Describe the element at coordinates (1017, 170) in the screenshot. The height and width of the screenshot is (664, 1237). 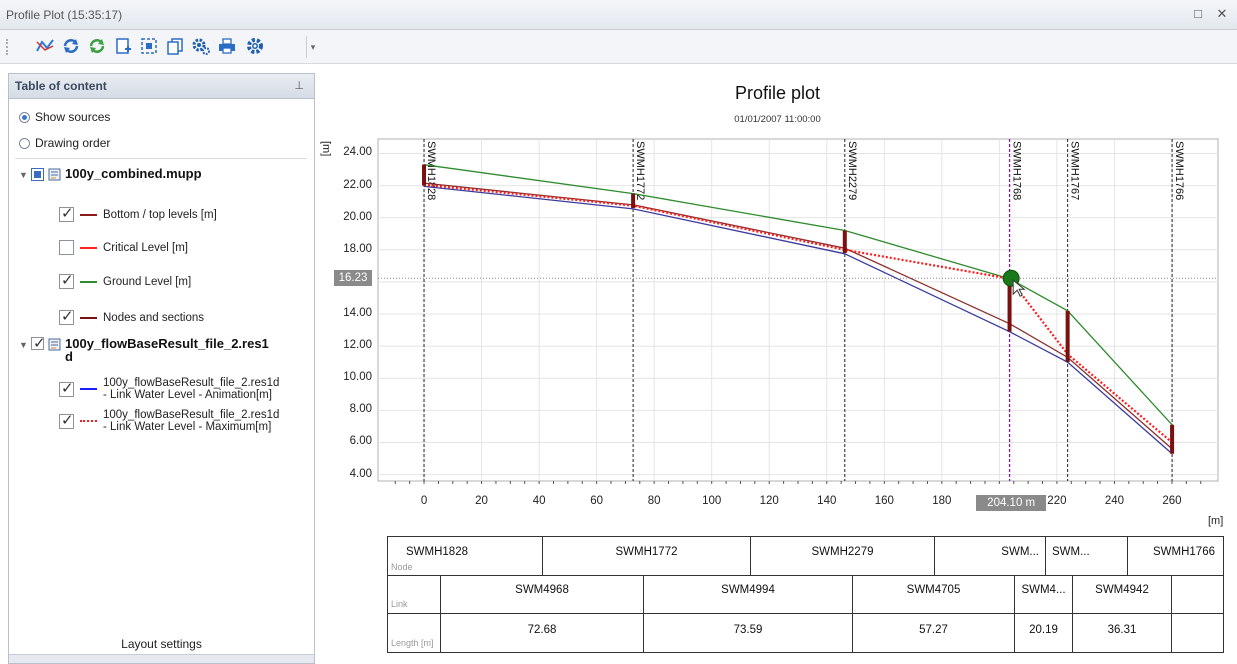
I see `node-label: SWMH1768` at that location.